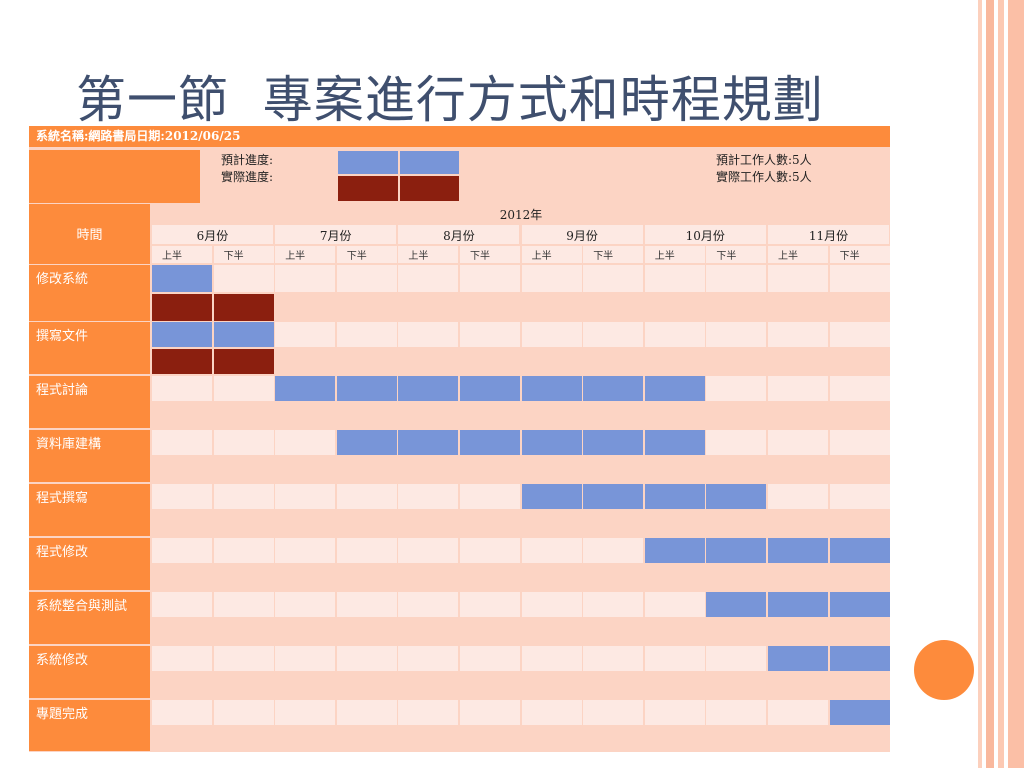 Image resolution: width=1024 pixels, height=768 pixels. I want to click on task-label: 修改系統, so click(89, 293).